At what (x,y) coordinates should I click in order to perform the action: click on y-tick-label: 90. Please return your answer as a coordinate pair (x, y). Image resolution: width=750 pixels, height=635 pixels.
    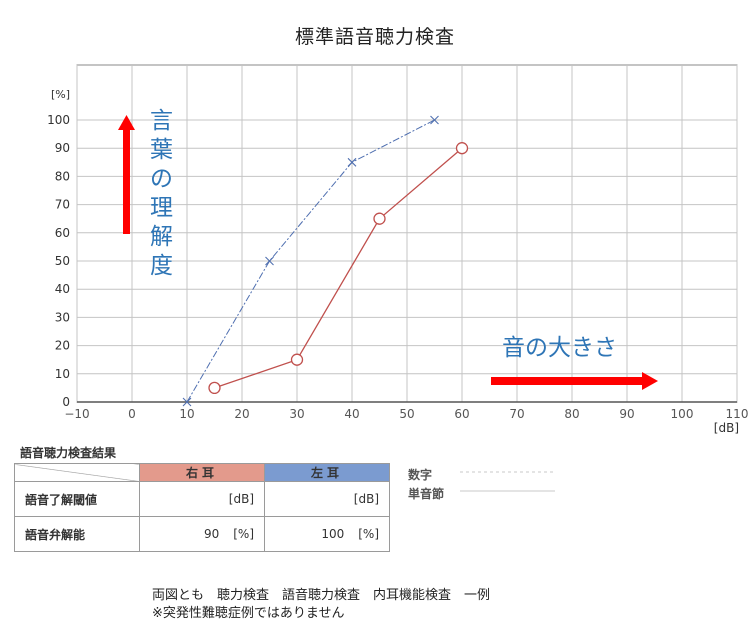
    Looking at the image, I should click on (62, 148).